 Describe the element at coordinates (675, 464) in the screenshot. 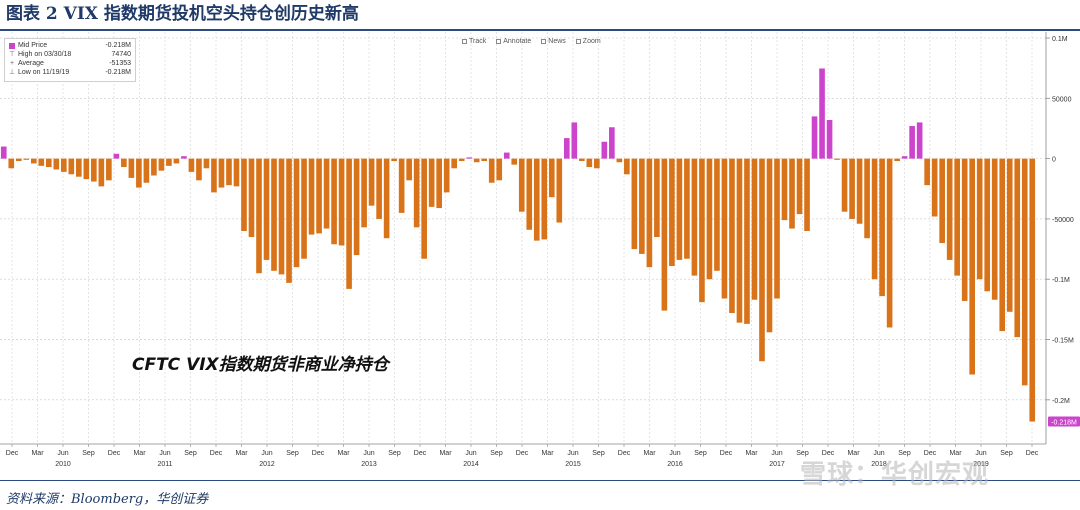

I see `x-year-label: 2016` at that location.